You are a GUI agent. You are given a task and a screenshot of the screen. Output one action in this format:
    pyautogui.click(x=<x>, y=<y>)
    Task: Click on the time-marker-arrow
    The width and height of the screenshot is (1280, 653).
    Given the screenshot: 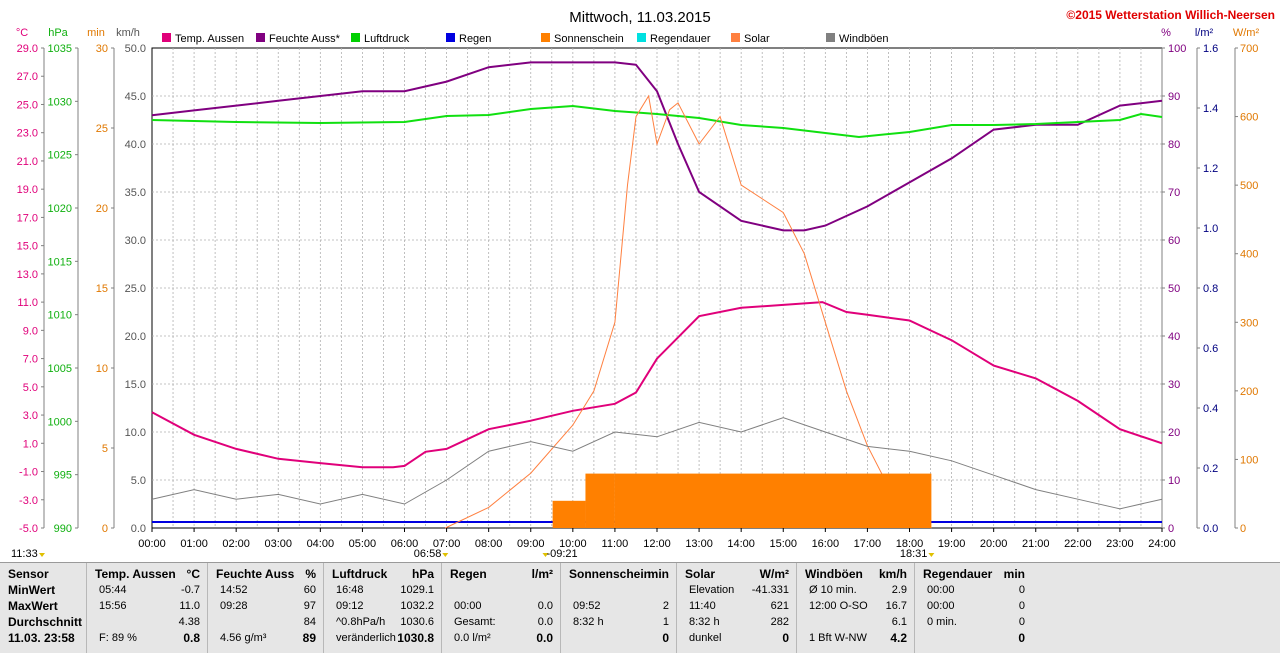 What is the action you would take?
    pyautogui.click(x=545, y=555)
    